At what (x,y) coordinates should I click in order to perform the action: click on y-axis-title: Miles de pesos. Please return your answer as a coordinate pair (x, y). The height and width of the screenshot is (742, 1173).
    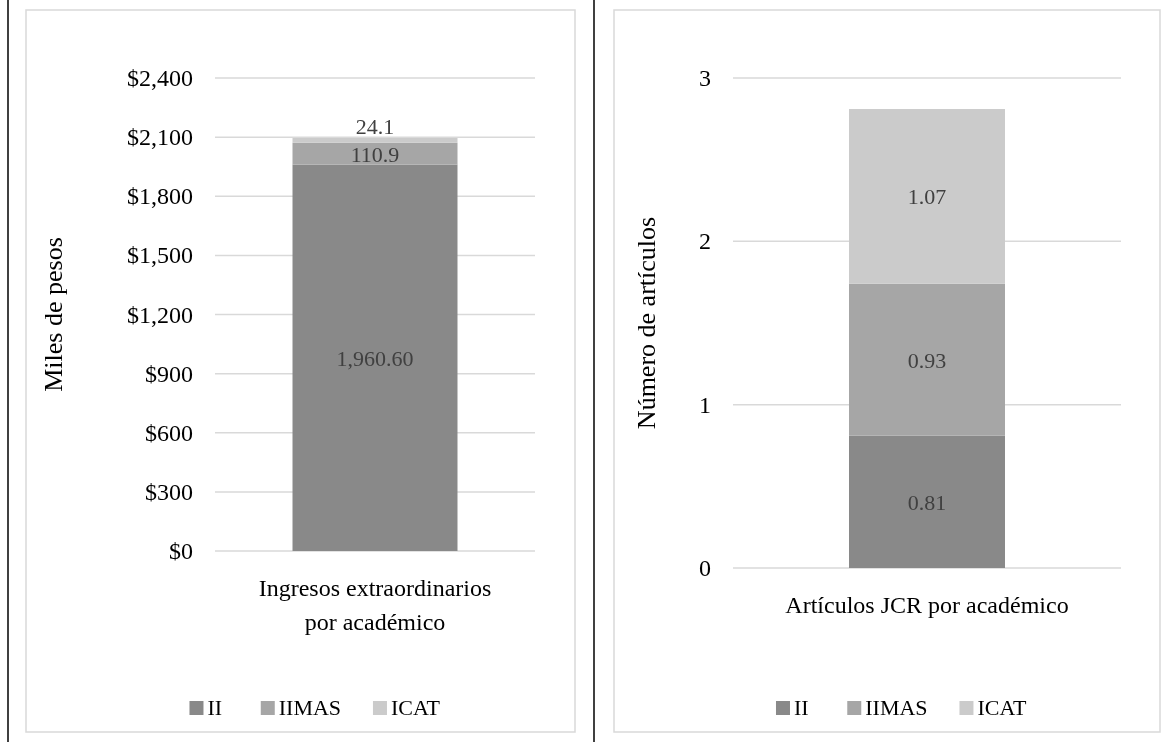
    Looking at the image, I should click on (53, 314).